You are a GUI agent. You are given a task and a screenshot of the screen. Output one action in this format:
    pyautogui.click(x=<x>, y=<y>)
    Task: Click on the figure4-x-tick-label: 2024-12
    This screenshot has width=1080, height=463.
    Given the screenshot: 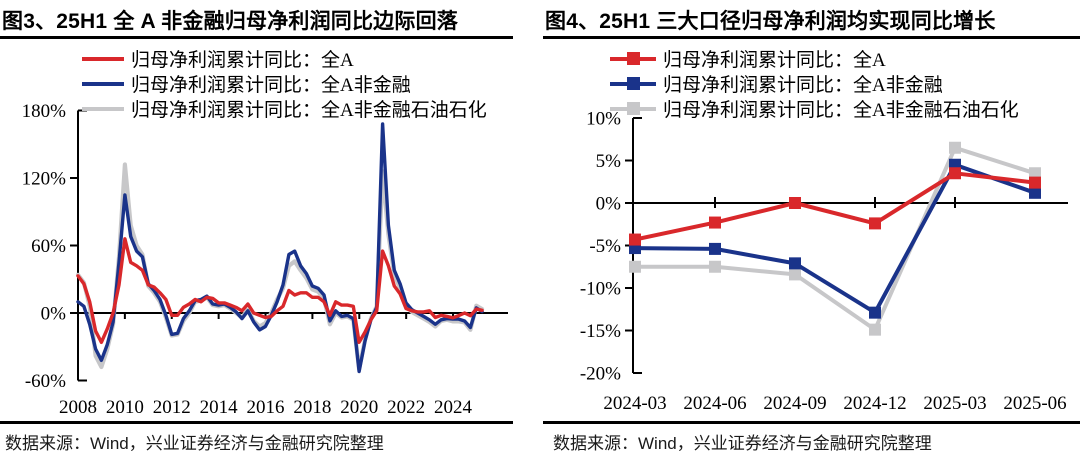 What is the action you would take?
    pyautogui.click(x=874, y=403)
    